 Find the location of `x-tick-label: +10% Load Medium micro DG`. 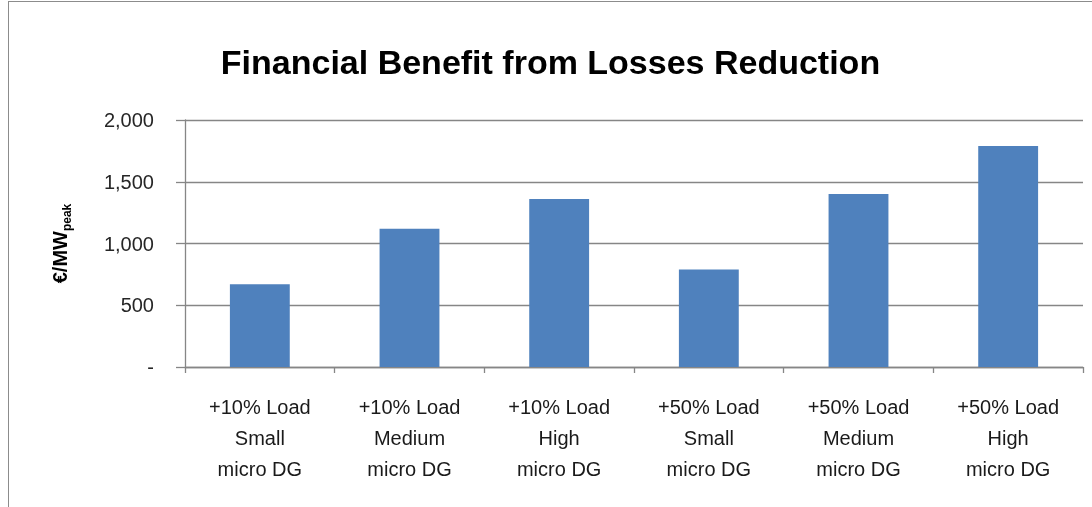

x-tick-label: +10% Load Medium micro DG is located at coordinates (409, 437).